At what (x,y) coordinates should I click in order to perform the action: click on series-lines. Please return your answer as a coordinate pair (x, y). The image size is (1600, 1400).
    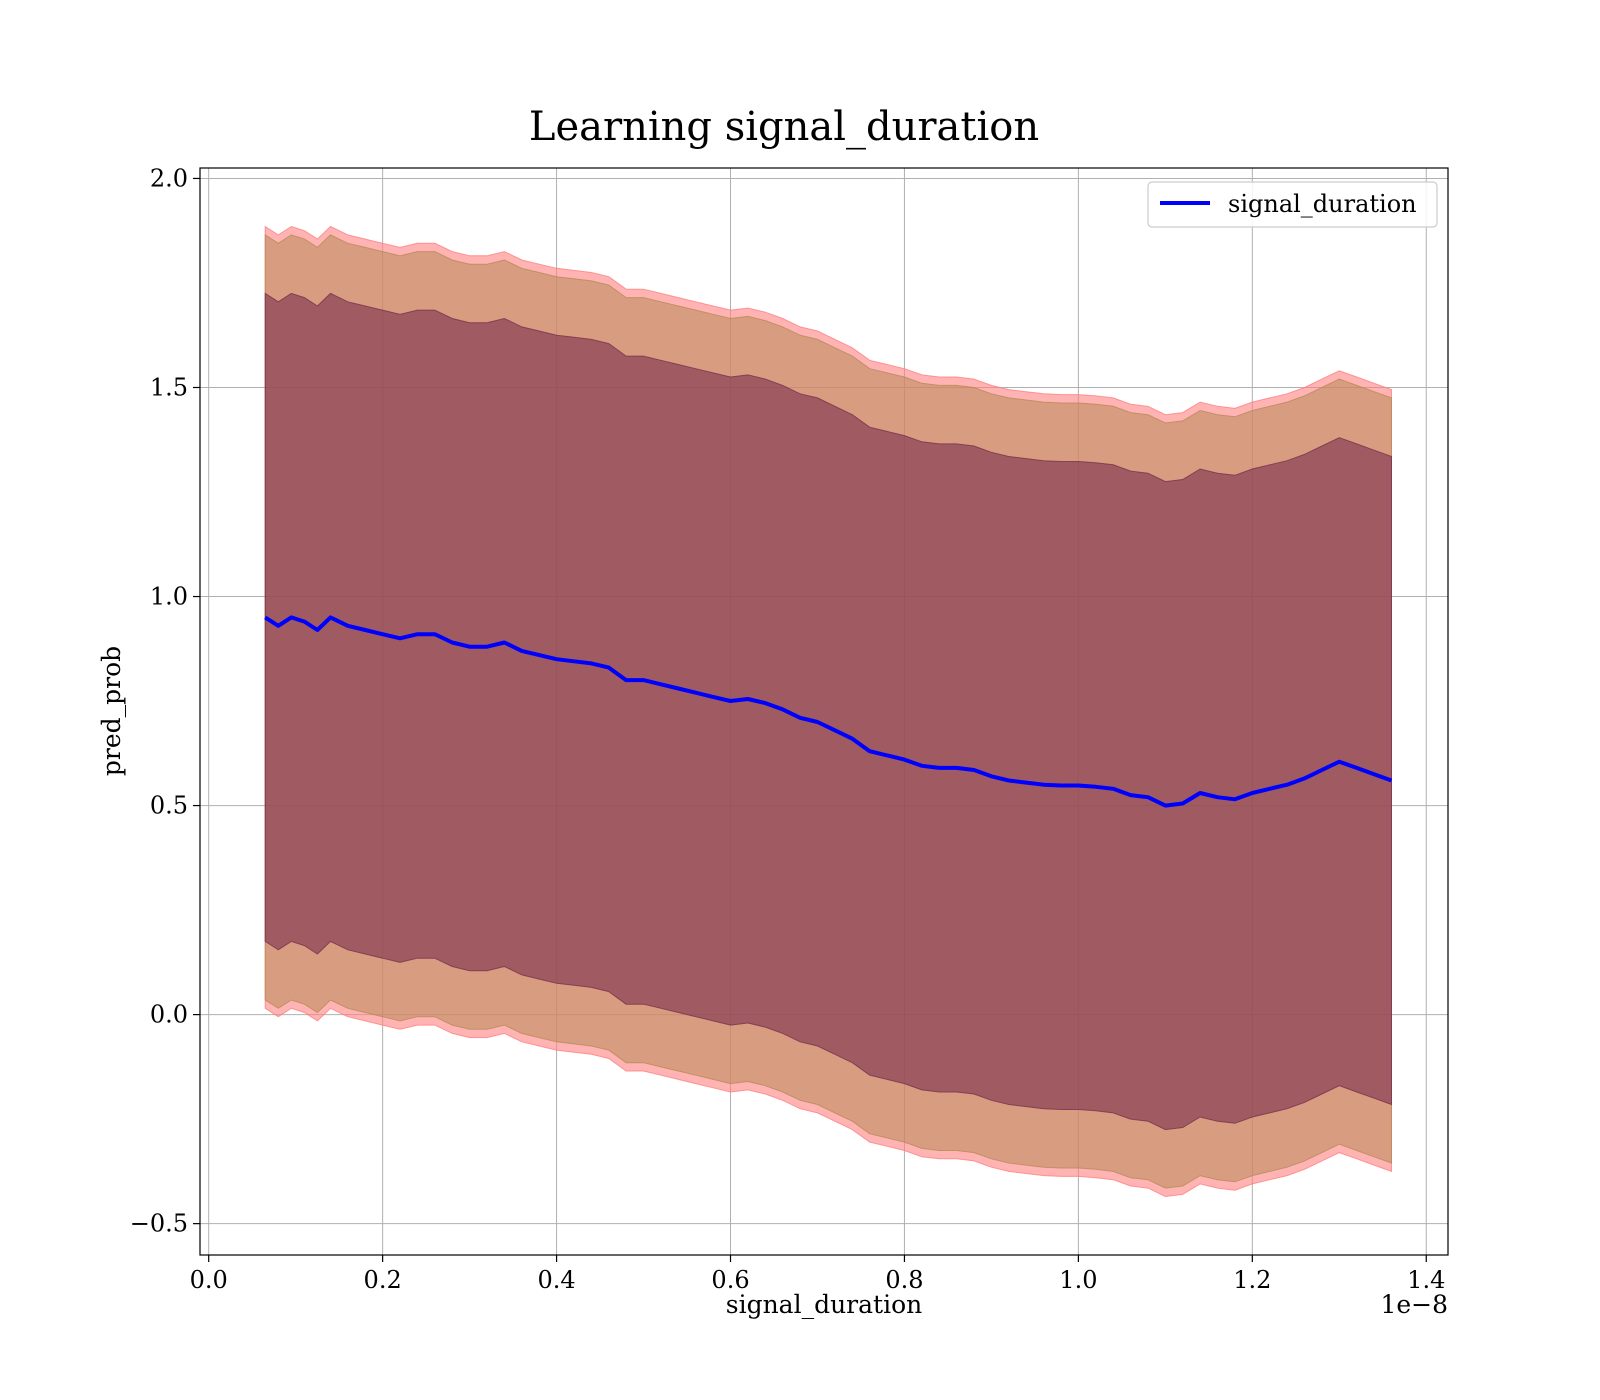
    Looking at the image, I should click on (828, 711).